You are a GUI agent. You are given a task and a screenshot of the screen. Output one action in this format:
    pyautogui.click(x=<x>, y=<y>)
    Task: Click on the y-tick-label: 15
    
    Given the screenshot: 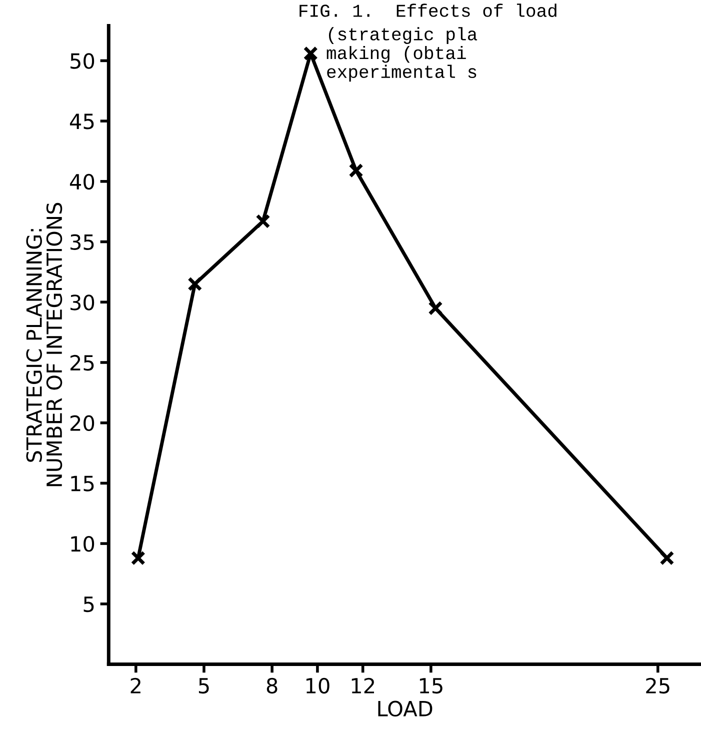 What is the action you would take?
    pyautogui.click(x=82, y=484)
    